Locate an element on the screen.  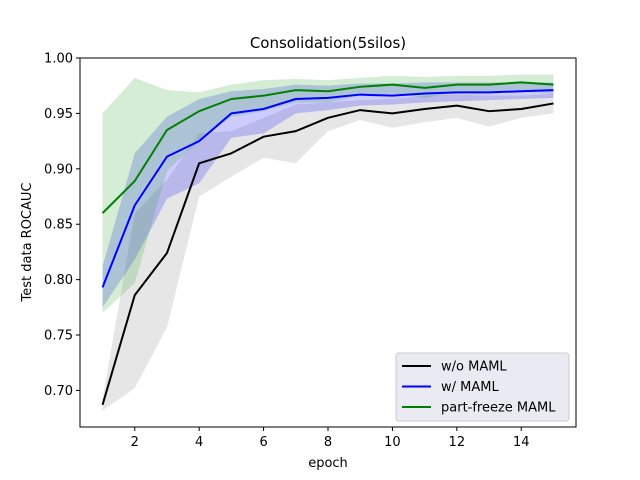
x-axis-ticks: 2 4 6 8 10 12 14 is located at coordinates (330, 438).